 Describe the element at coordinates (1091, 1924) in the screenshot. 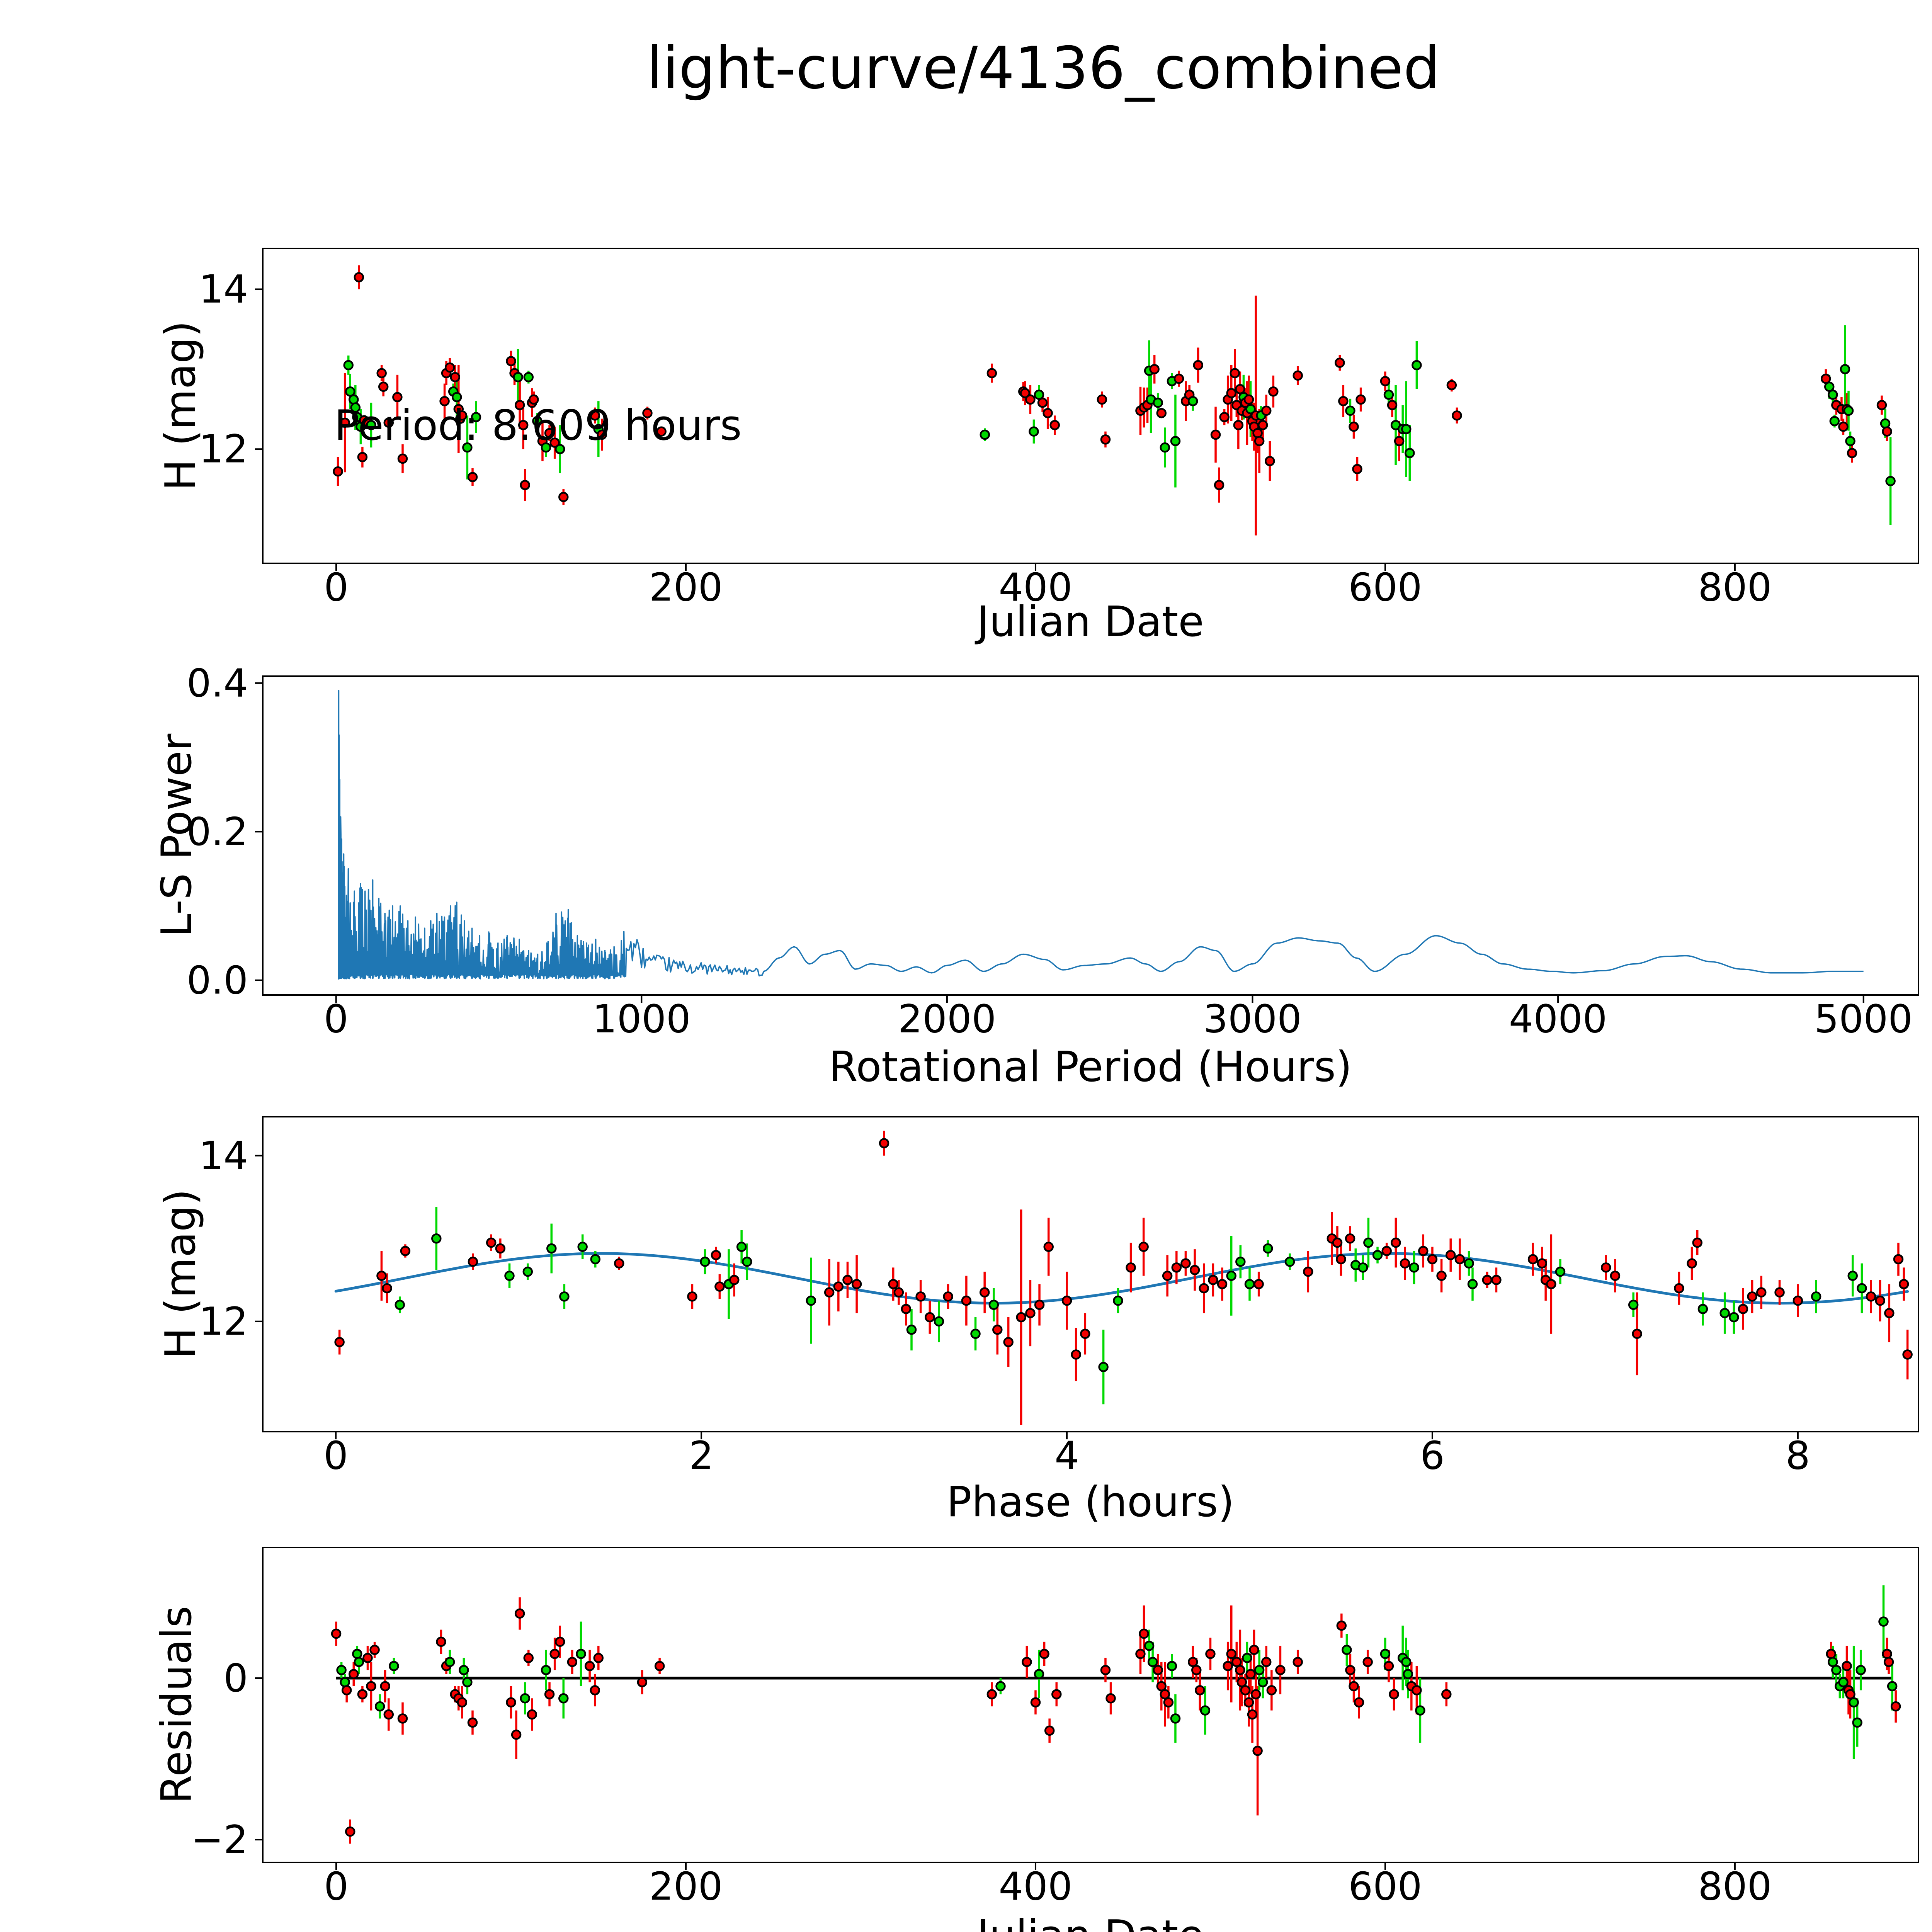

I see `panel4-xlabel: Julian Date` at that location.